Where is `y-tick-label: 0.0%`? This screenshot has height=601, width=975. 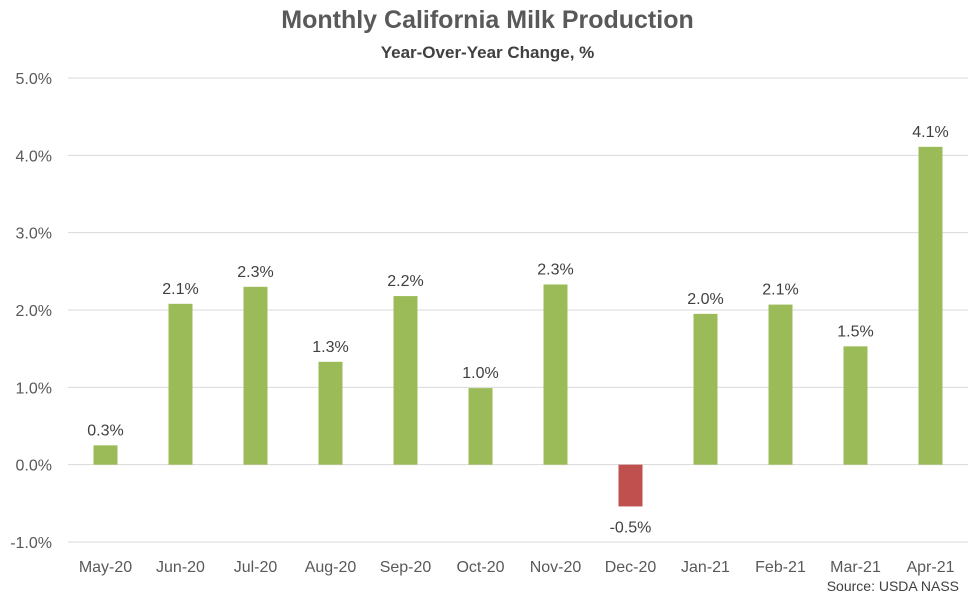 y-tick-label: 0.0% is located at coordinates (34, 466).